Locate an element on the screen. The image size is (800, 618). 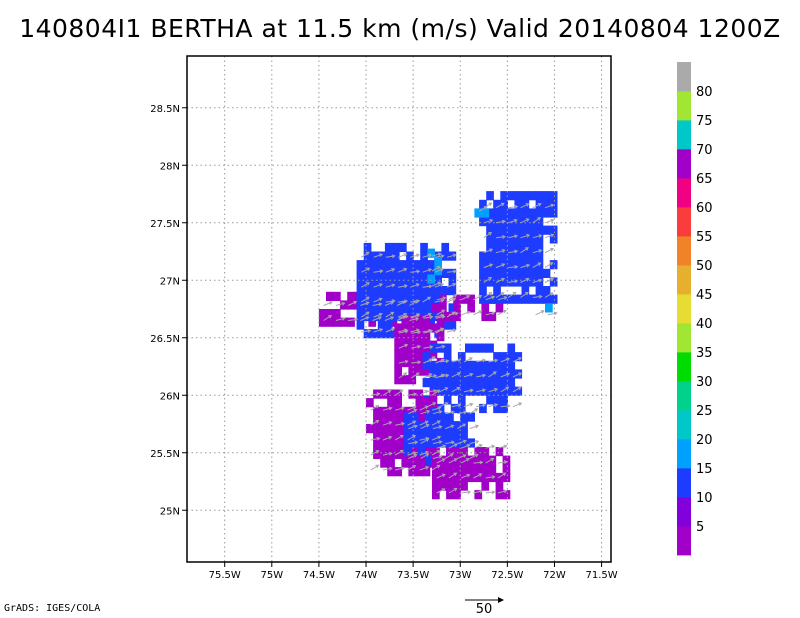
x-axis: 75.5W 75W 74.5W 74W 73.5W 73W 72.5W 72W 71.5W is located at coordinates (413, 571).